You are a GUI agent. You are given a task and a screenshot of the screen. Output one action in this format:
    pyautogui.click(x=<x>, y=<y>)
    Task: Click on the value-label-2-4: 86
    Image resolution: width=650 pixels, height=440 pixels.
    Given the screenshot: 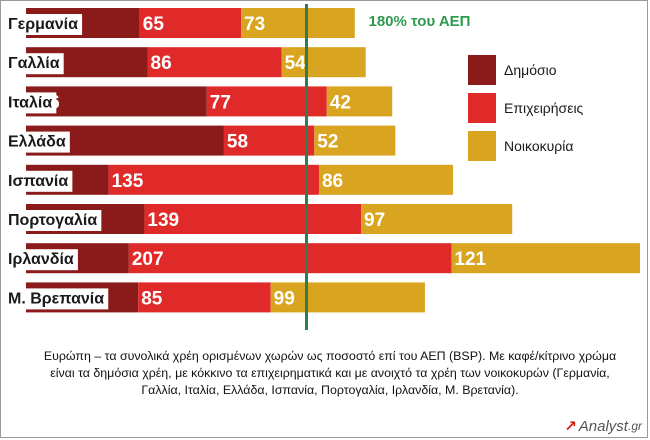 What is the action you would take?
    pyautogui.click(x=332, y=181)
    